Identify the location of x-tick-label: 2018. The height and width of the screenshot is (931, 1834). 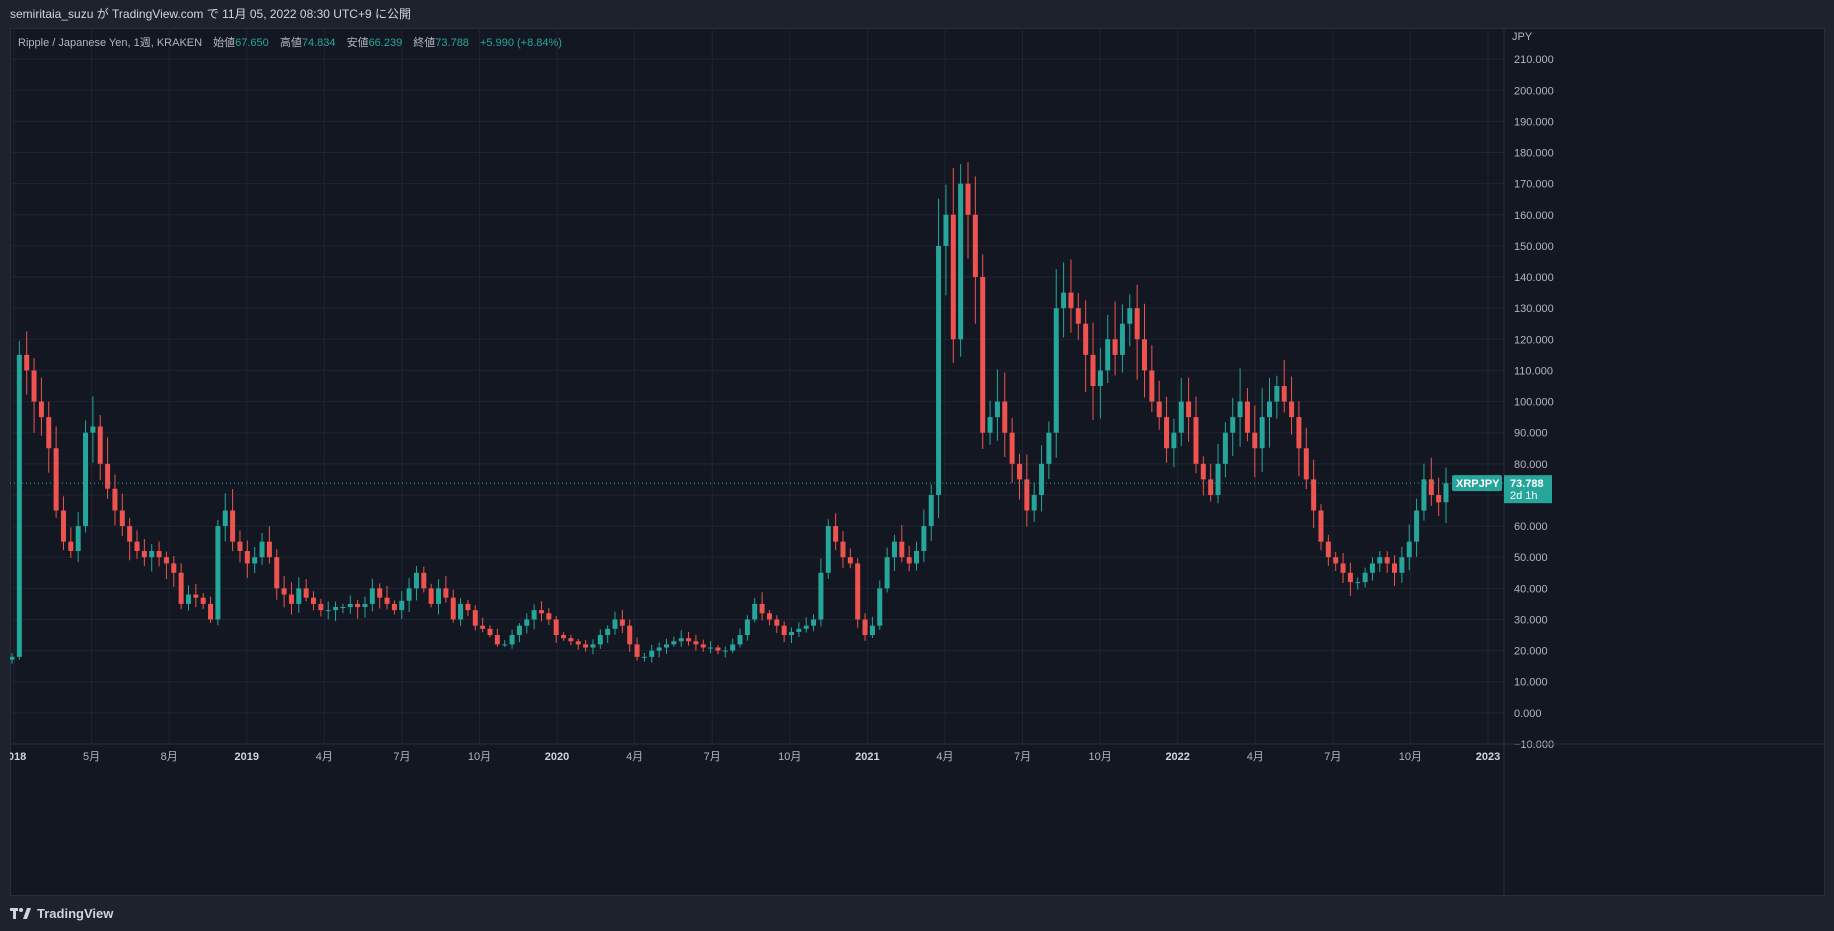
(18, 757).